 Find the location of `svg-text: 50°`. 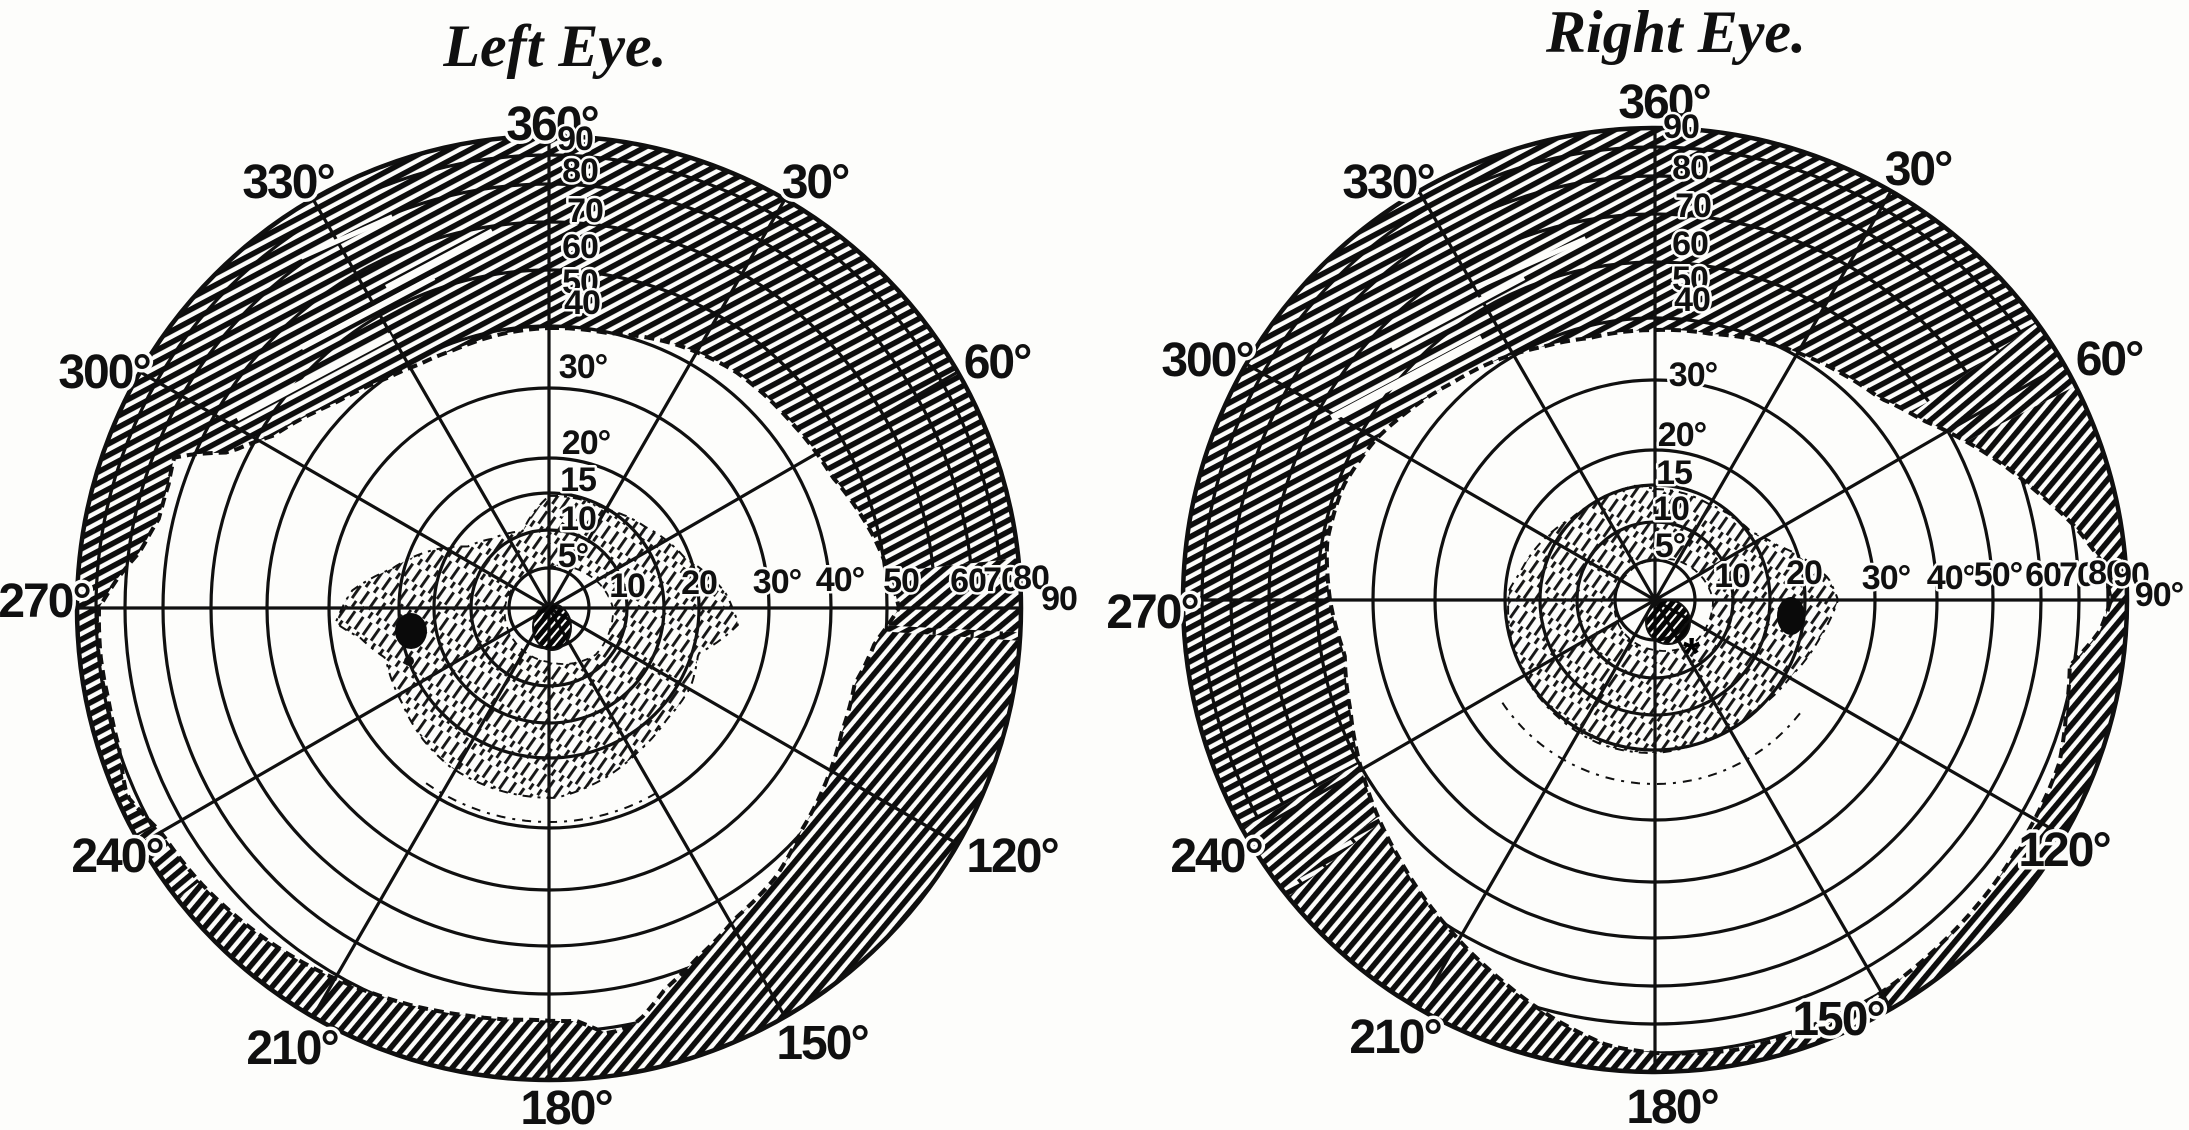

svg-text: 50° is located at coordinates (1998, 575).